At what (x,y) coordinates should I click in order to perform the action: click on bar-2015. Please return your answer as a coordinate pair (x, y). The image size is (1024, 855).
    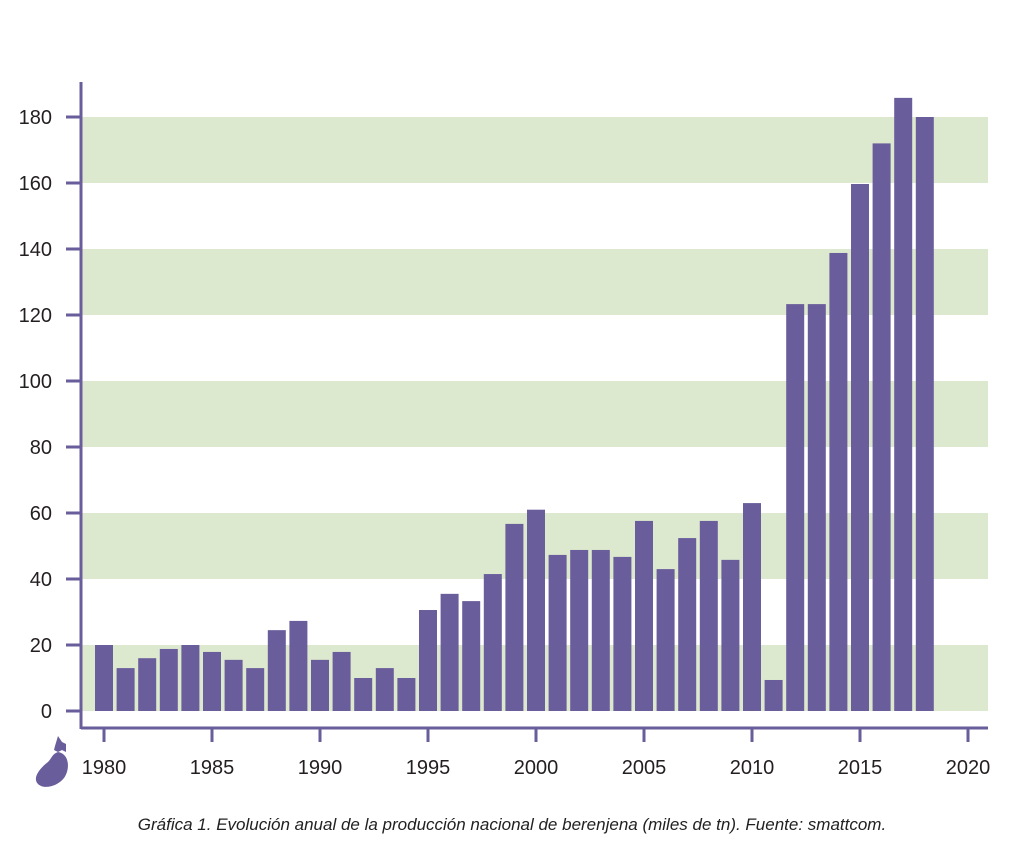
    Looking at the image, I should click on (860, 447).